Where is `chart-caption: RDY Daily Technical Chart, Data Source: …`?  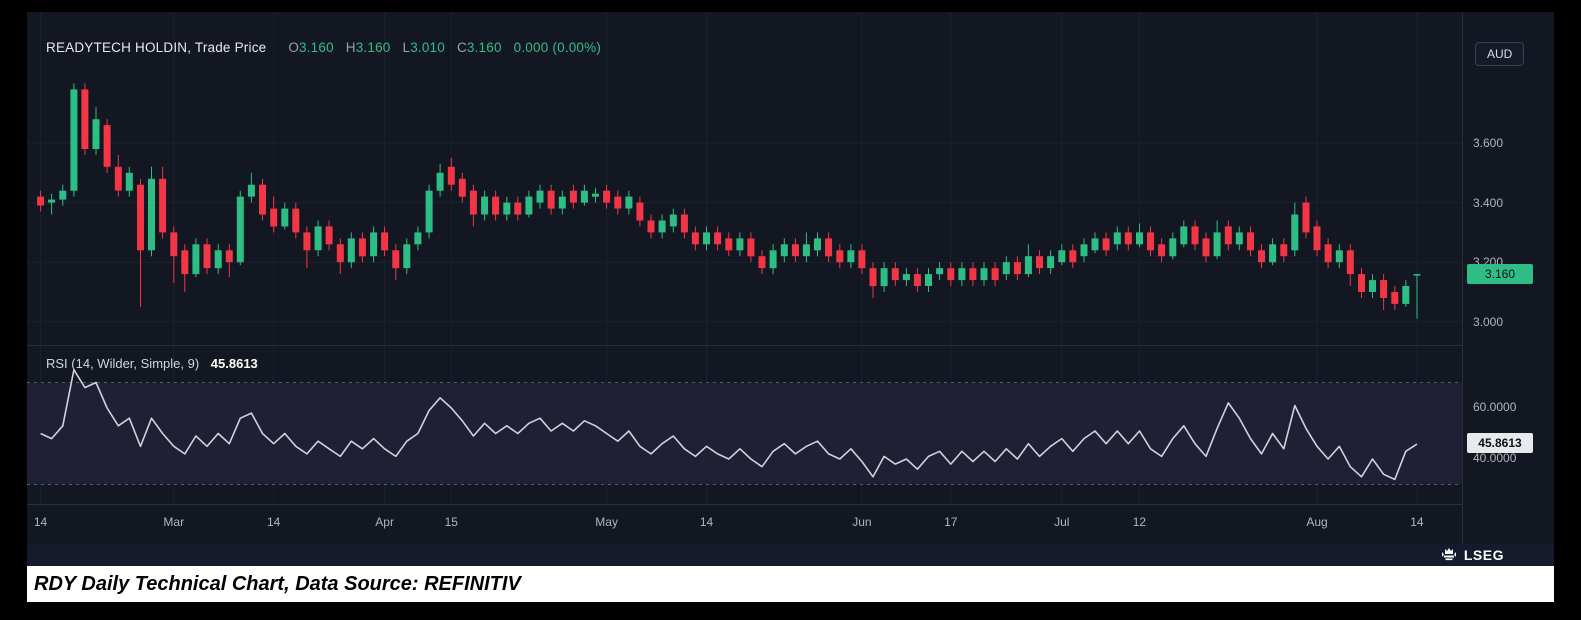 chart-caption: RDY Daily Technical Chart, Data Source: … is located at coordinates (277, 583).